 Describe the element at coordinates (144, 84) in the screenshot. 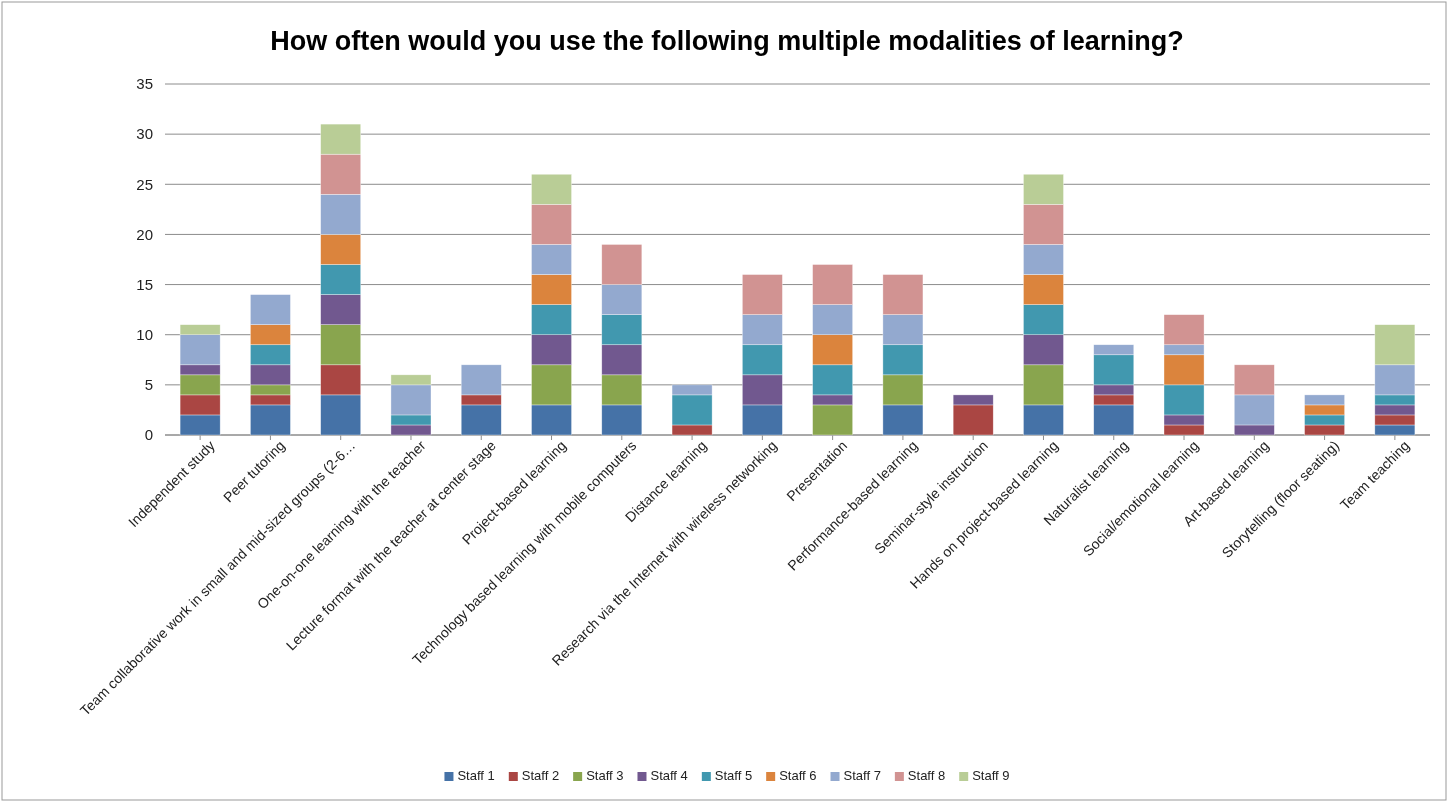

I see `y-tick-label: 35` at that location.